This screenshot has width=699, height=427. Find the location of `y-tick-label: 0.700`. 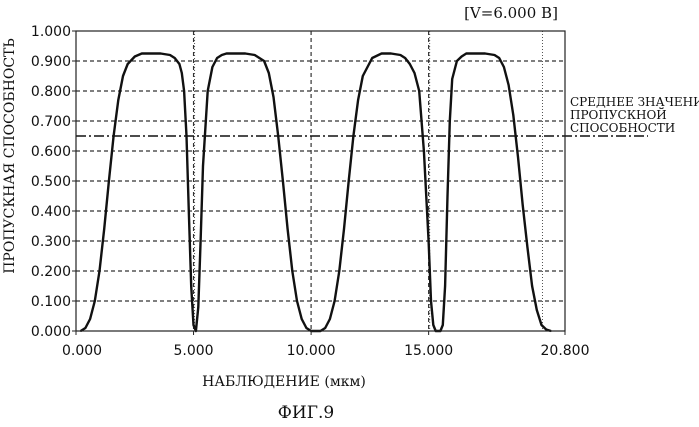

y-tick-label: 0.700 is located at coordinates (51, 122).